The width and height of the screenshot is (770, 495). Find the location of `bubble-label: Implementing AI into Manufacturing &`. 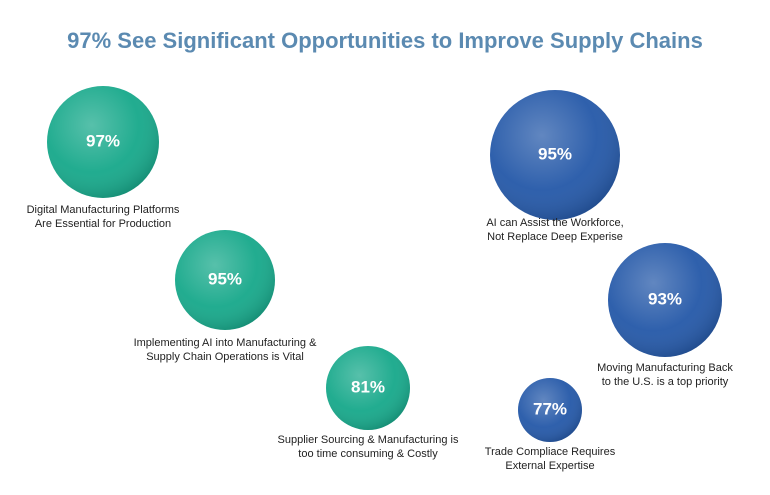

bubble-label: Implementing AI into Manufacturing & is located at coordinates (225, 343).